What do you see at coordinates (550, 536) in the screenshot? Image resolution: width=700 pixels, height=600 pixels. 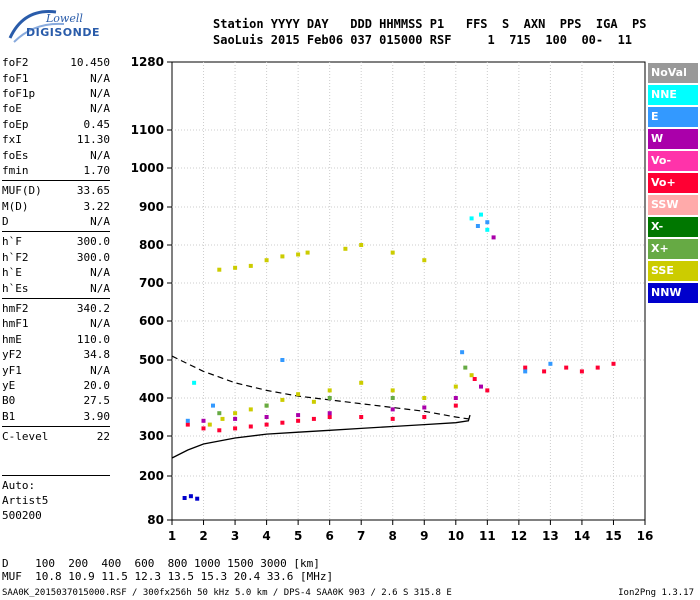 I see `x-tick-label: 13` at bounding box center [550, 536].